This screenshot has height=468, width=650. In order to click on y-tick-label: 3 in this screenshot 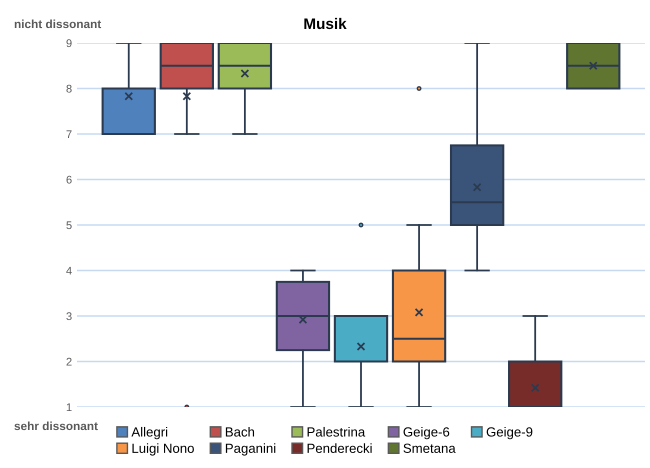, I will do `click(69, 316)`.